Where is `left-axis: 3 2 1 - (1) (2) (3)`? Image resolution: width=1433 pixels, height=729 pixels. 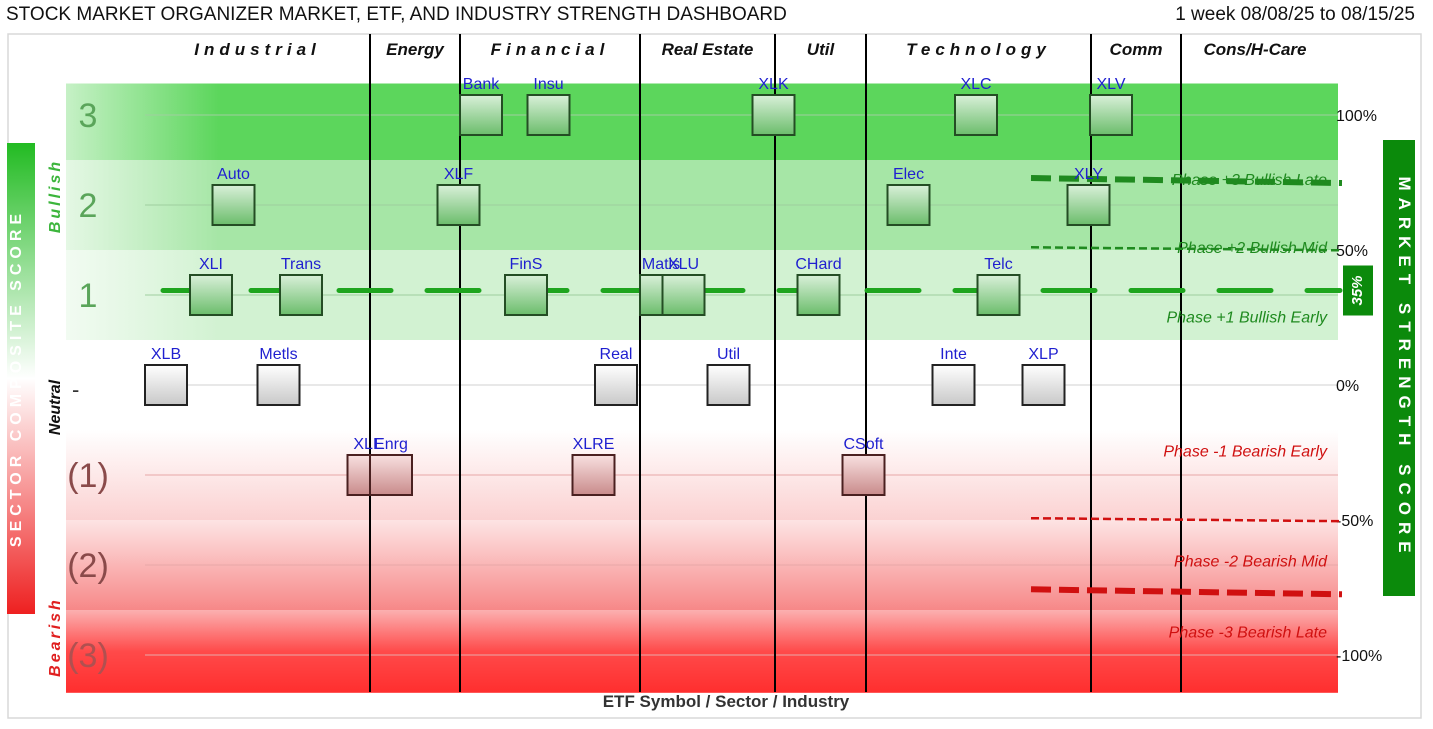 left-axis: 3 2 1 - (1) (2) (3) is located at coordinates (88, 386).